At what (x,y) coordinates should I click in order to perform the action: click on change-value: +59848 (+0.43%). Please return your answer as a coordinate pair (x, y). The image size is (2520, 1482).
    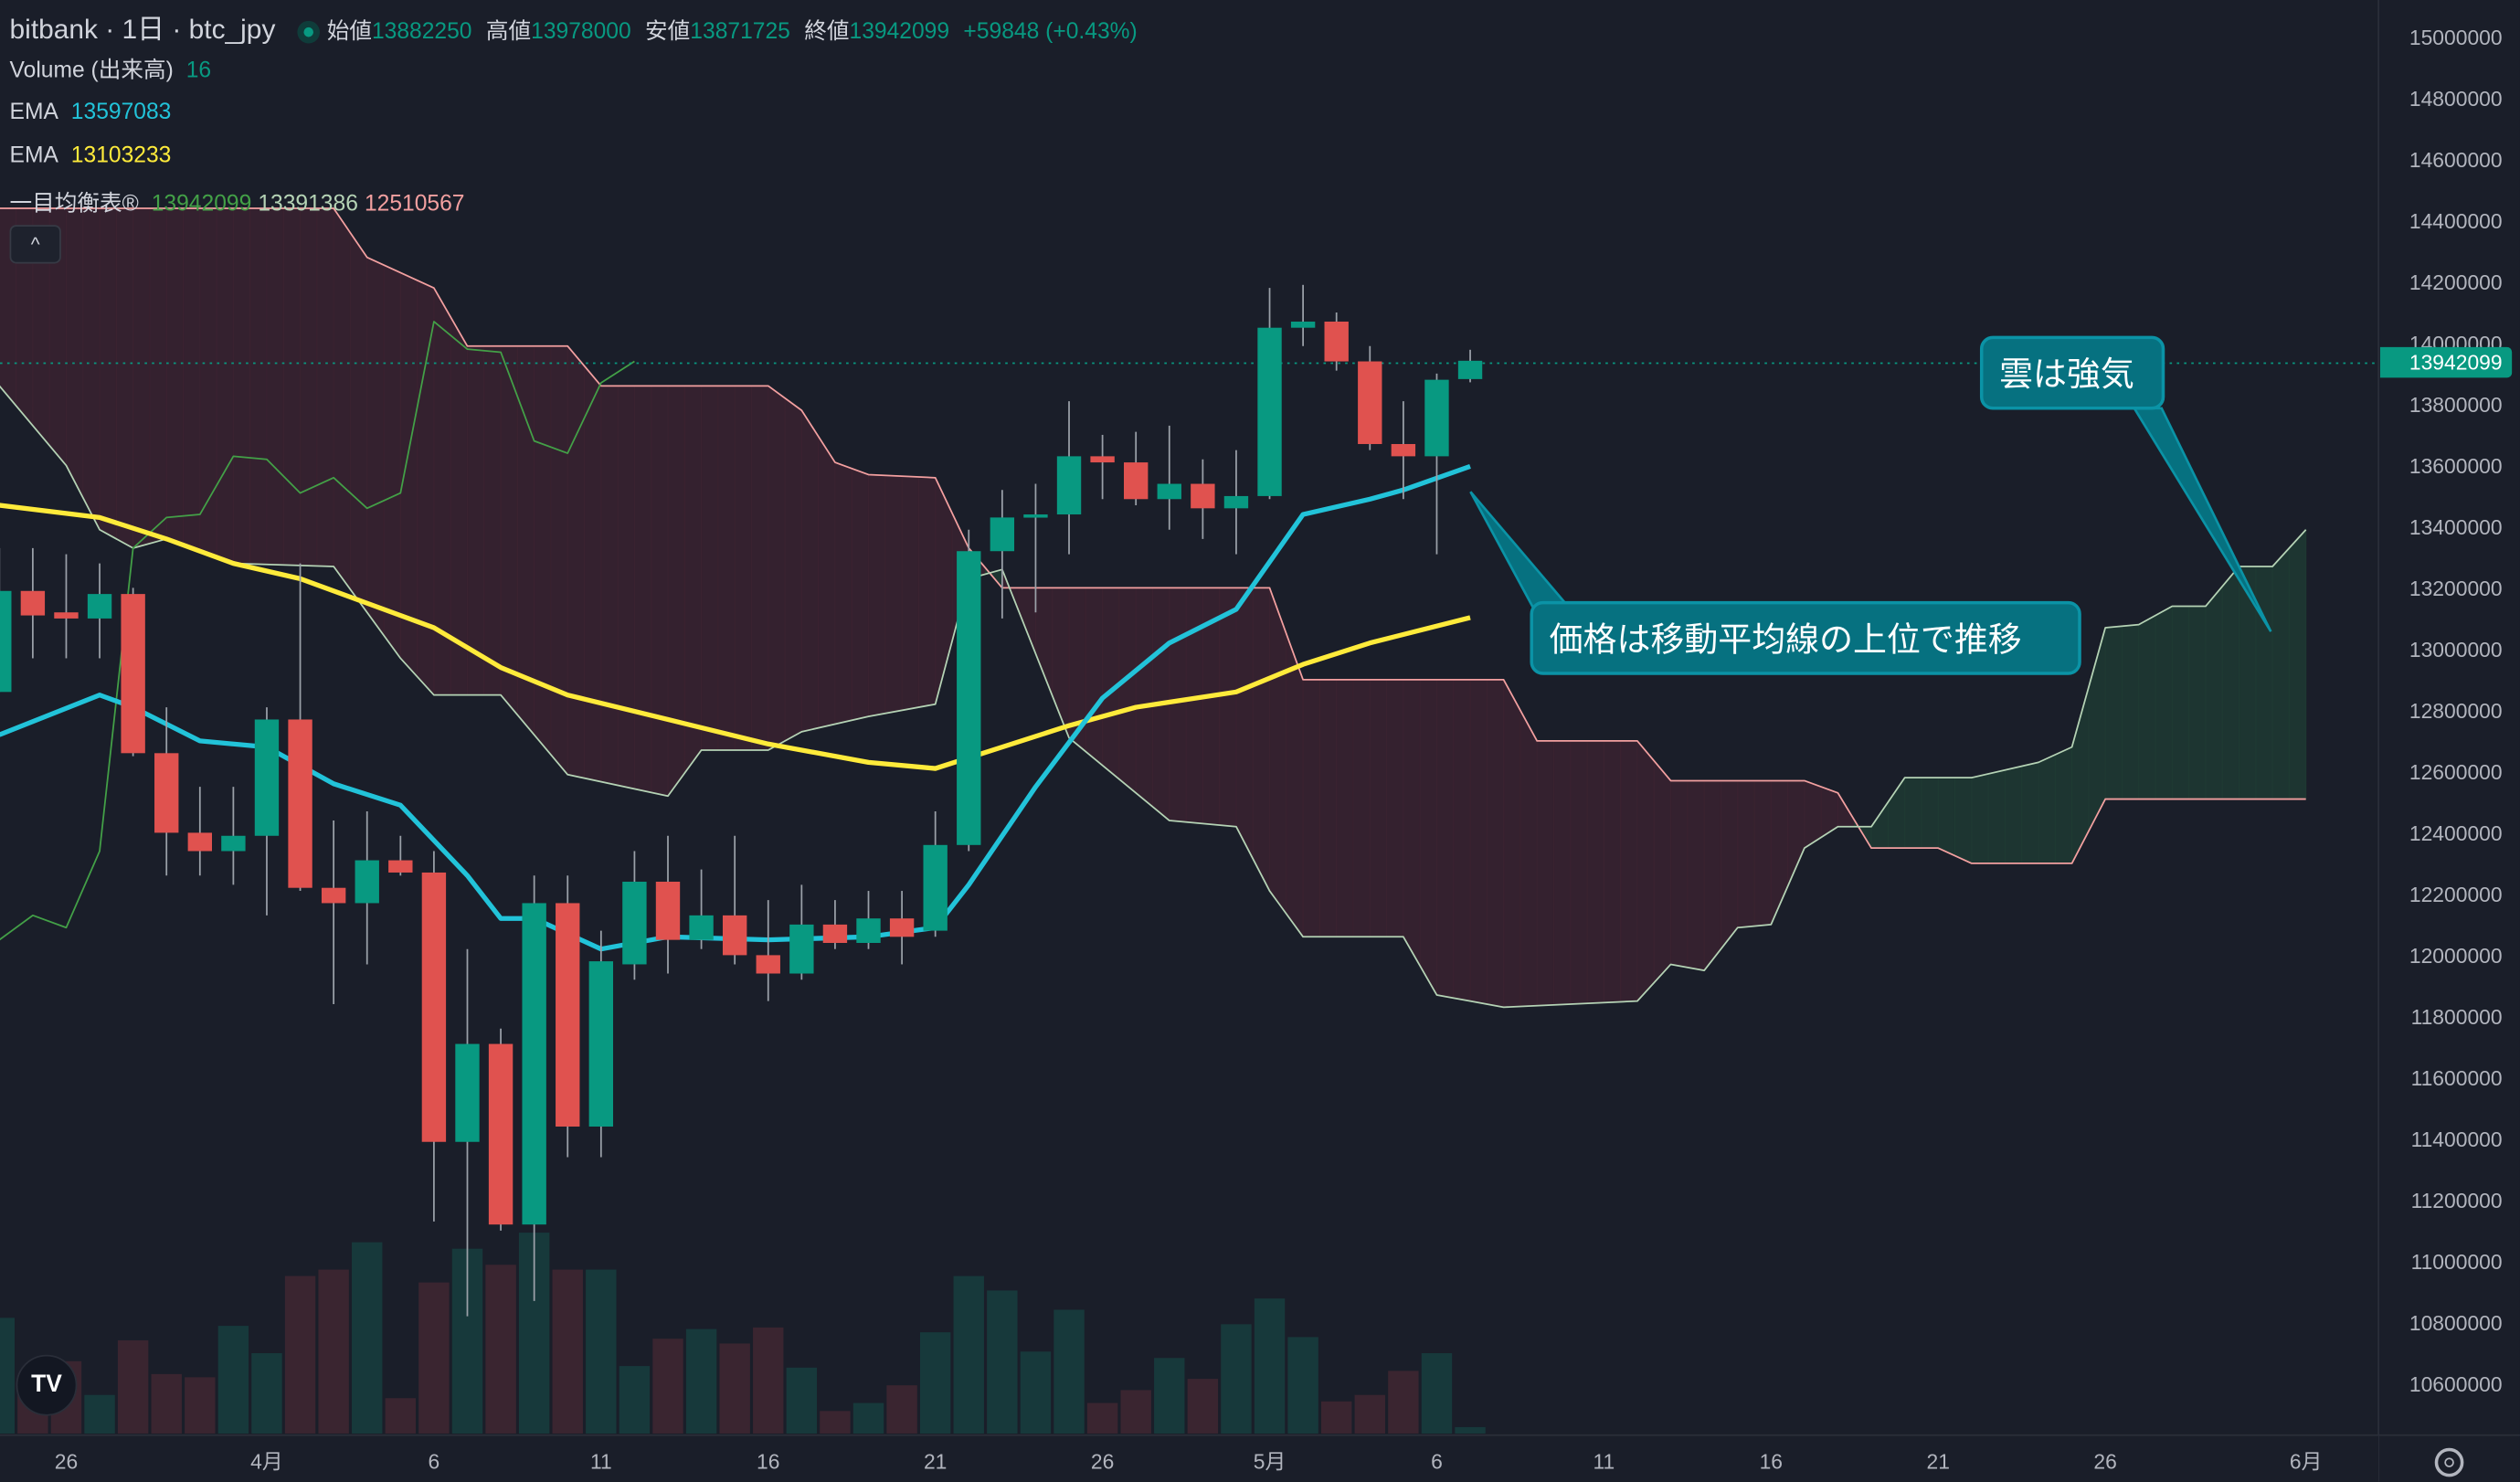
    Looking at the image, I should click on (1050, 30).